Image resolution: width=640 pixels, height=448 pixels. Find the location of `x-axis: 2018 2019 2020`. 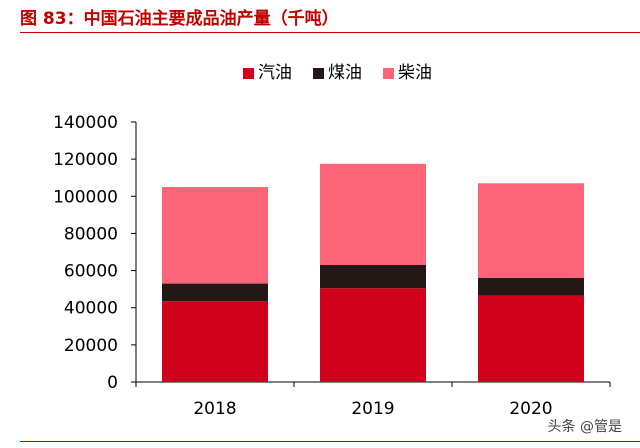

x-axis: 2018 2019 2020 is located at coordinates (373, 400).